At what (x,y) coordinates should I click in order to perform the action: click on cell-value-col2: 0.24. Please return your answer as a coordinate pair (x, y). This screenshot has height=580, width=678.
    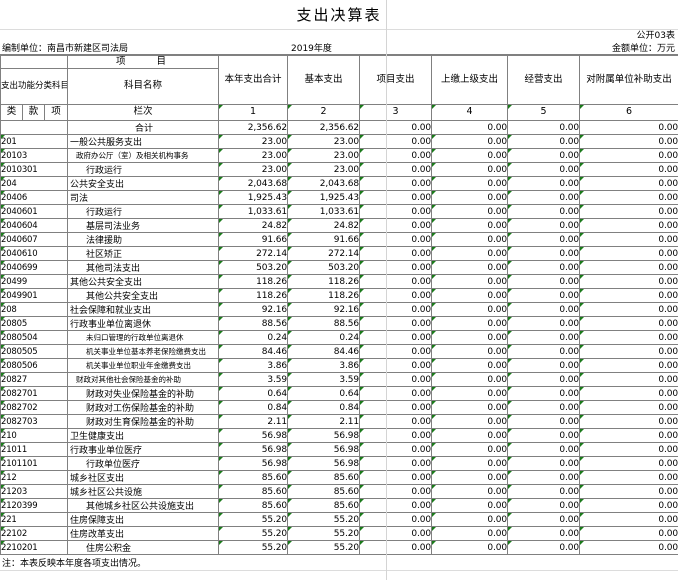
    Looking at the image, I should click on (324, 337).